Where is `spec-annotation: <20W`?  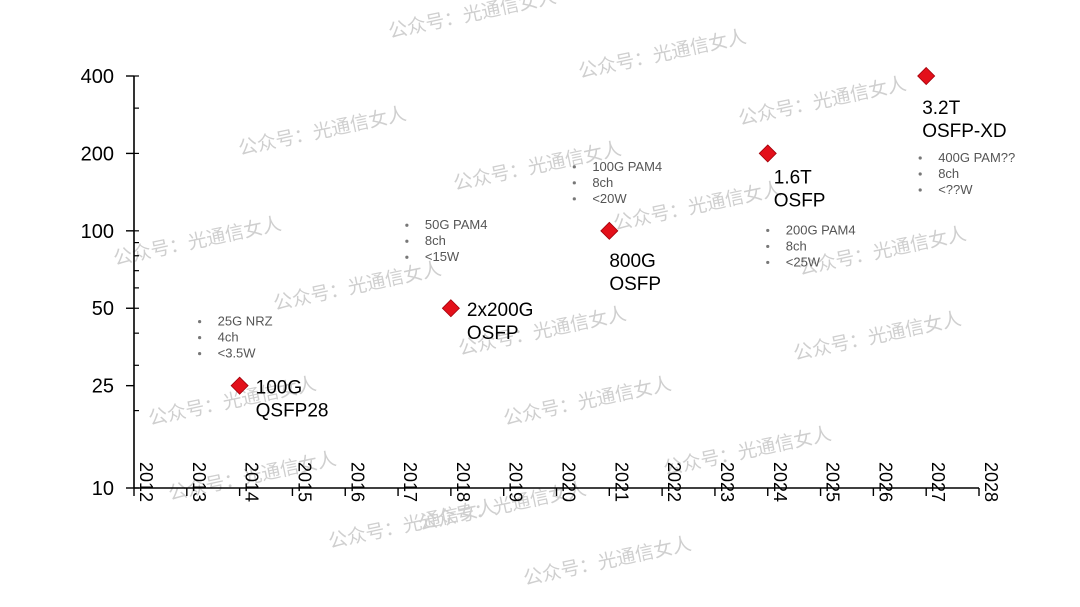 spec-annotation: <20W is located at coordinates (609, 198).